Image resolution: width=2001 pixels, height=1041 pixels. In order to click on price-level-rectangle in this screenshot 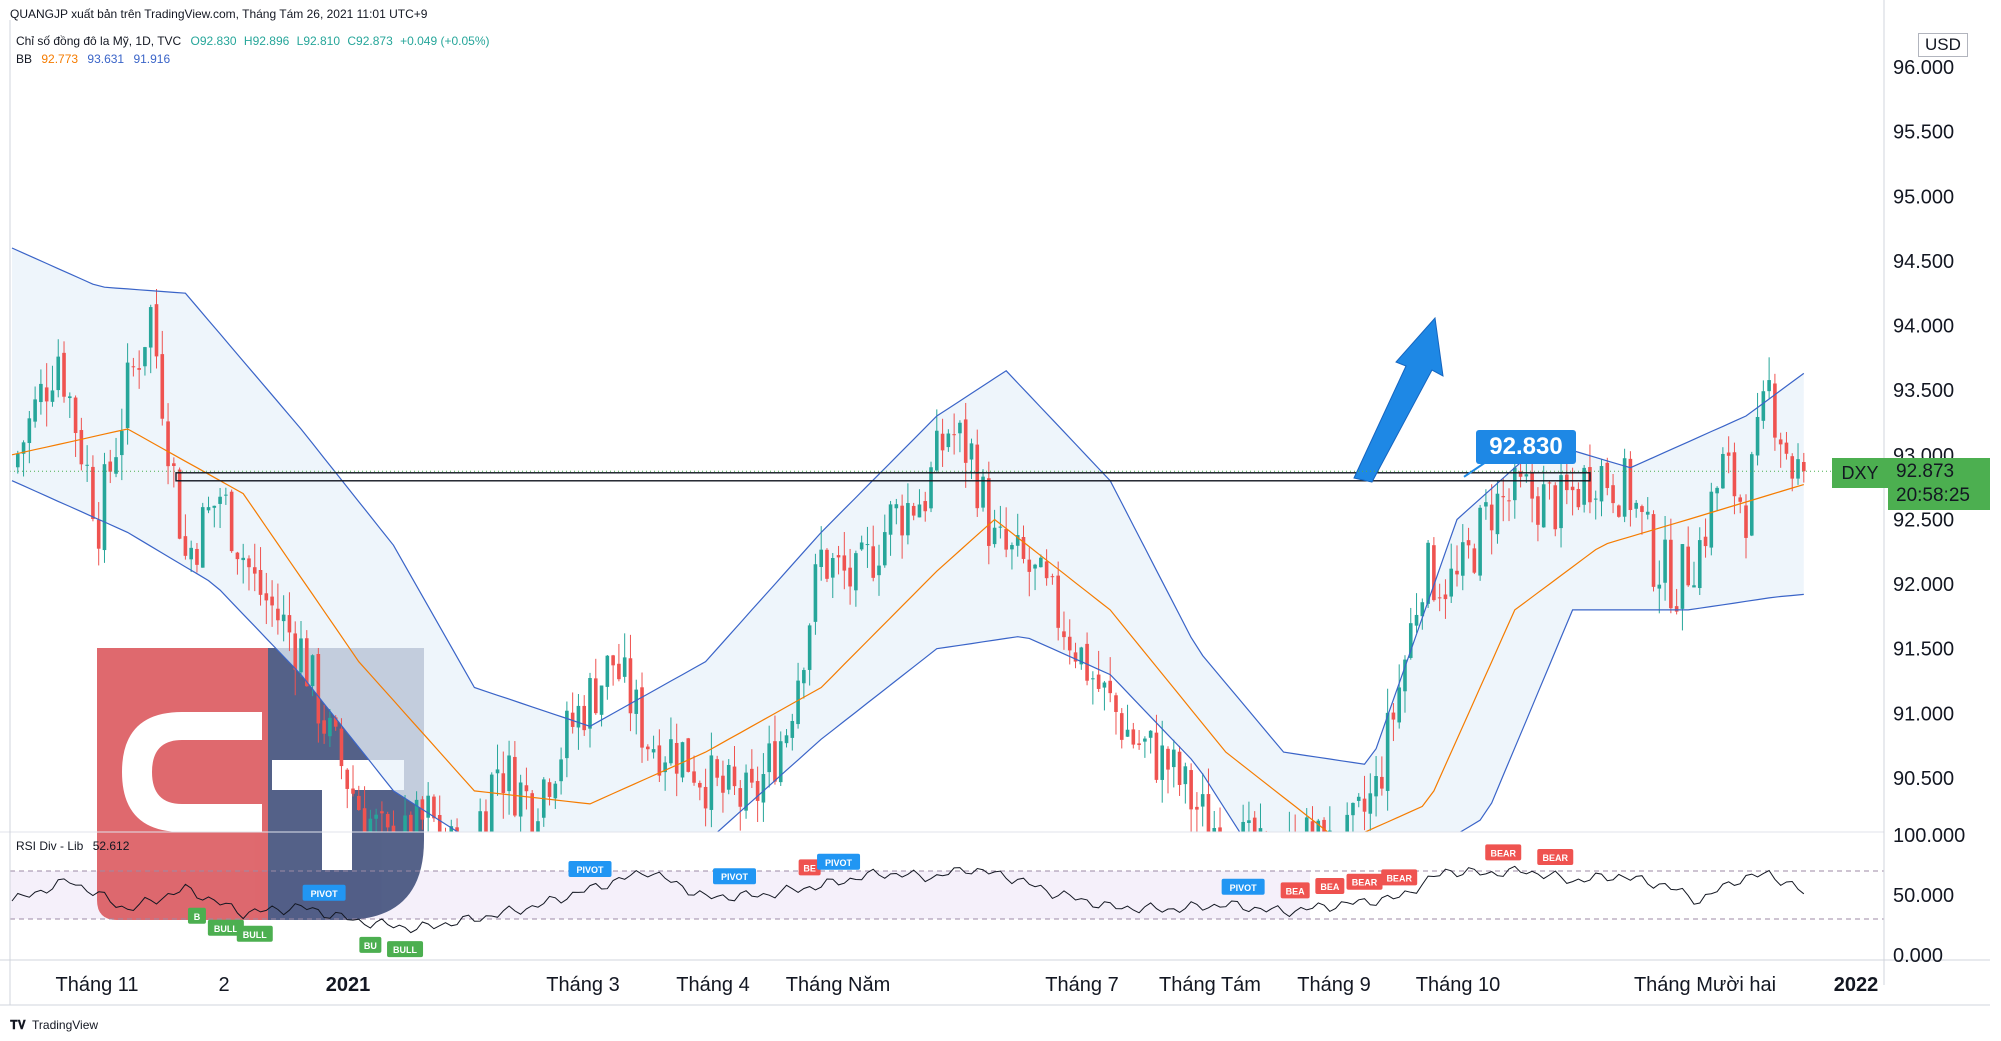, I will do `click(883, 477)`.